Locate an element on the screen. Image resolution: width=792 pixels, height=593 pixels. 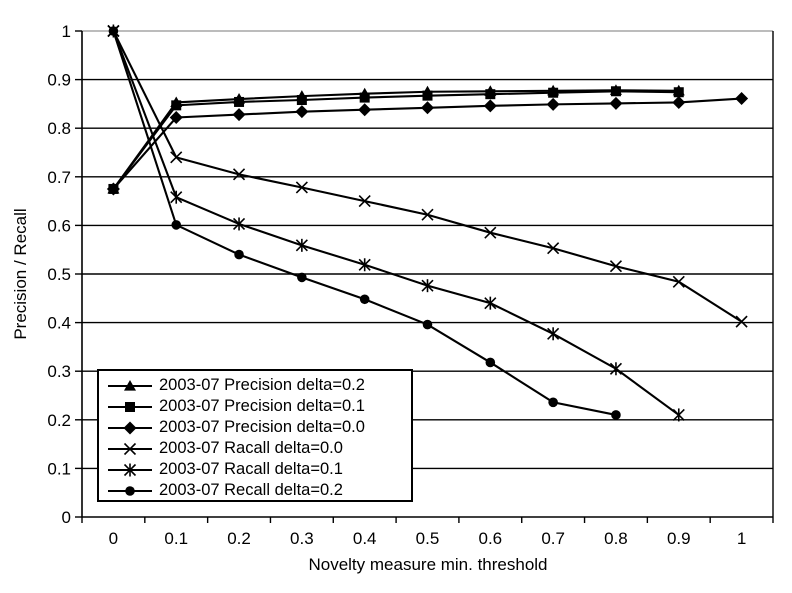
circle-legend-marker-icon is located at coordinates (130, 490).